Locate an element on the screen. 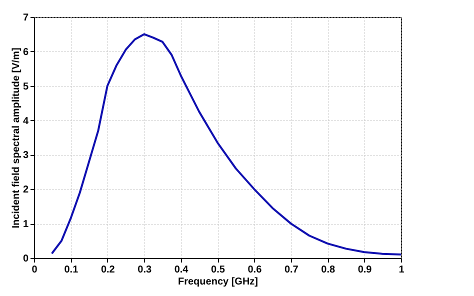  x-tick-label: 0.1 is located at coordinates (71, 270).